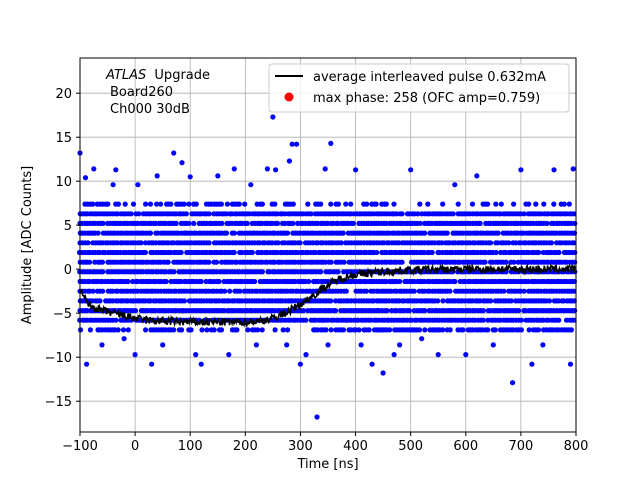 Image resolution: width=640 pixels, height=484 pixels. Describe the element at coordinates (576, 446) in the screenshot. I see `x-tick-label: 800` at that location.